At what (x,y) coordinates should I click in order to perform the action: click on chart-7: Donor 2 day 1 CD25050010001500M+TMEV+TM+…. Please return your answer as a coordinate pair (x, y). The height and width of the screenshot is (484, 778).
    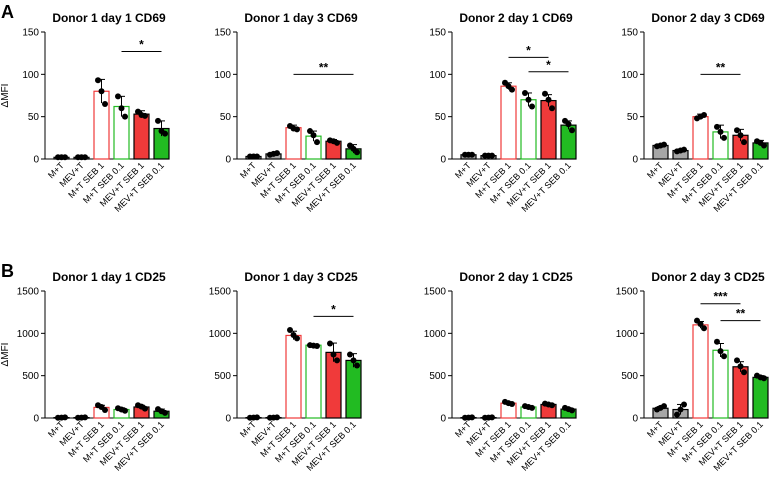
    Looking at the image, I should click on (500, 371).